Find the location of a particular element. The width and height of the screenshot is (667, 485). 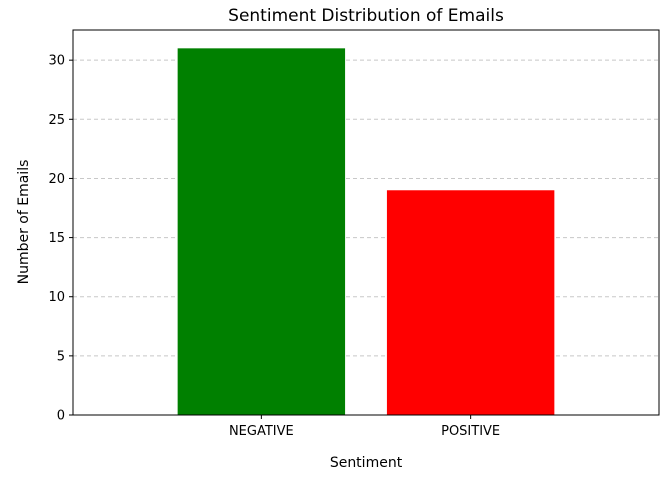

y-axis-ticks: 0 5 10 15 20 25 30 is located at coordinates (60, 239).